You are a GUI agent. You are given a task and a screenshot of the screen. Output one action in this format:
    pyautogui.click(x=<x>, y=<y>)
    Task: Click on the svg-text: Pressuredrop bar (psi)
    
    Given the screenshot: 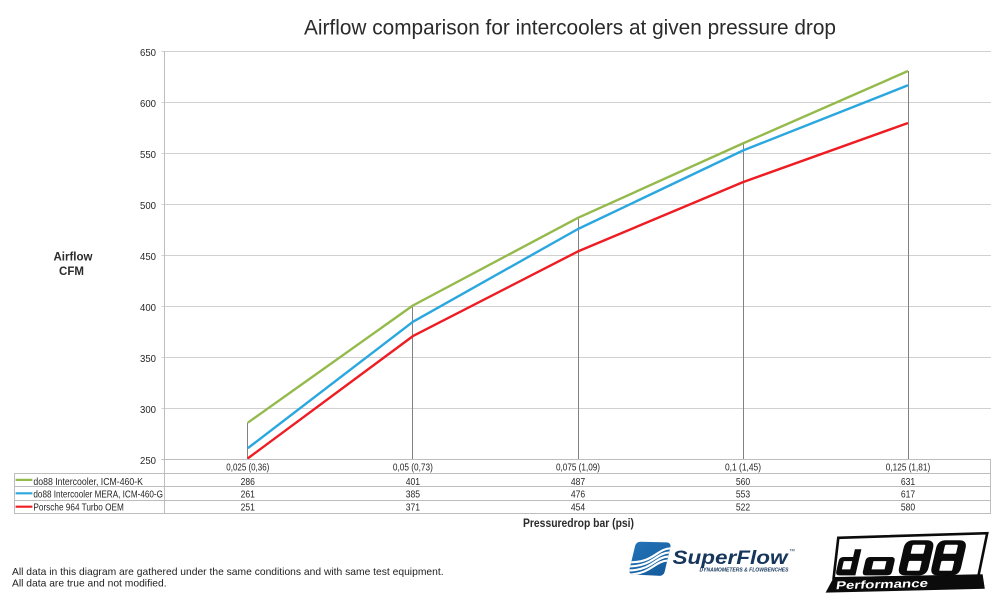 What is the action you would take?
    pyautogui.click(x=578, y=523)
    